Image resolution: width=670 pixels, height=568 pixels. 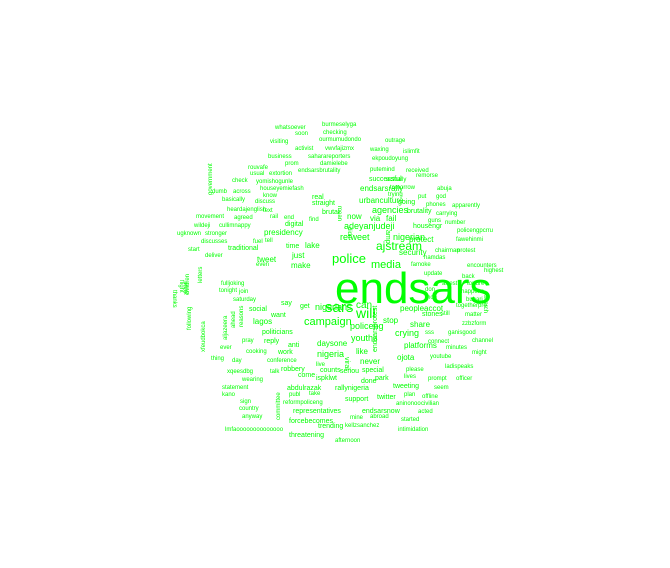 I want to click on cloud-word: burmeselyga, so click(x=339, y=125).